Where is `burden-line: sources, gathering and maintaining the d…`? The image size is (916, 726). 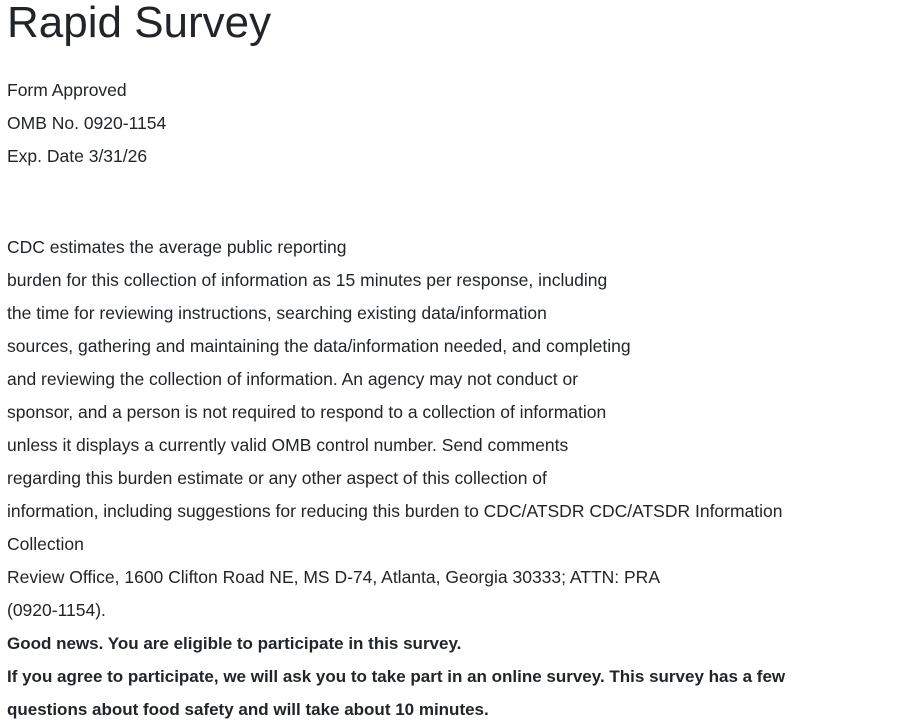 burden-line: sources, gathering and maintaining the d… is located at coordinates (319, 346).